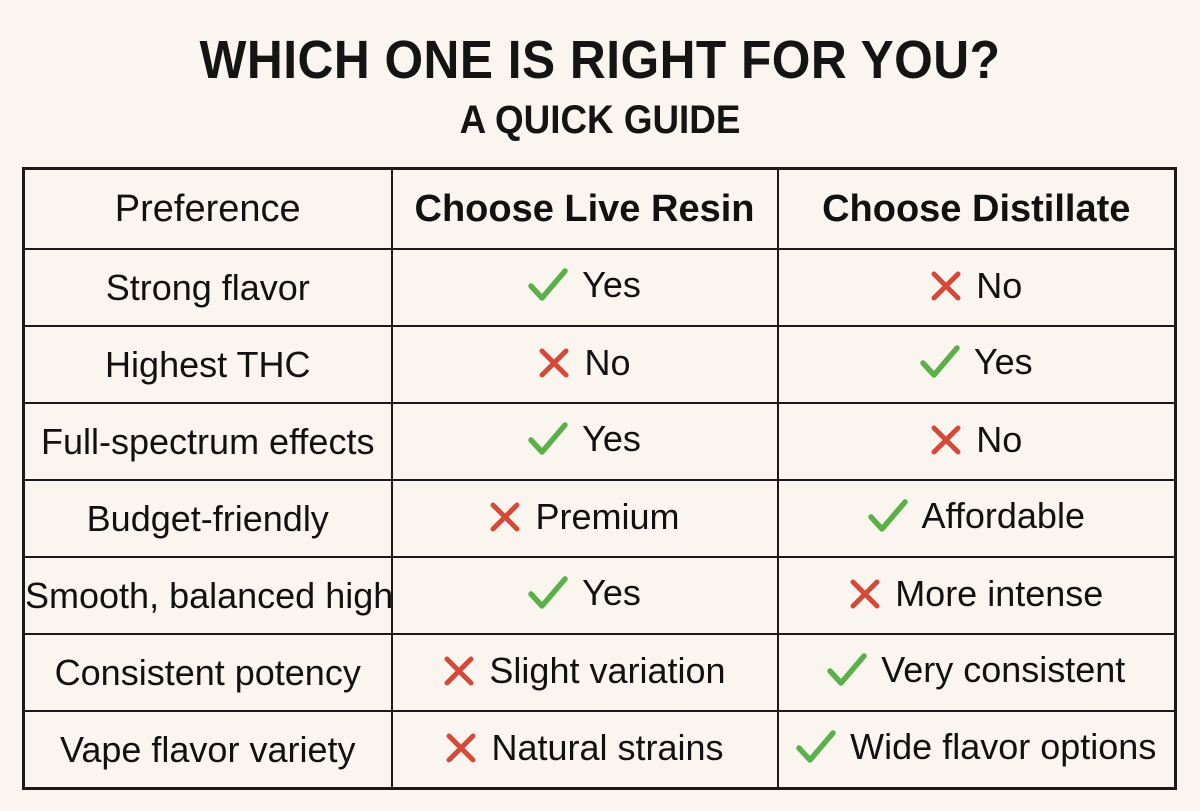  I want to click on preference-cell: Vape flavor variety, so click(207, 750).